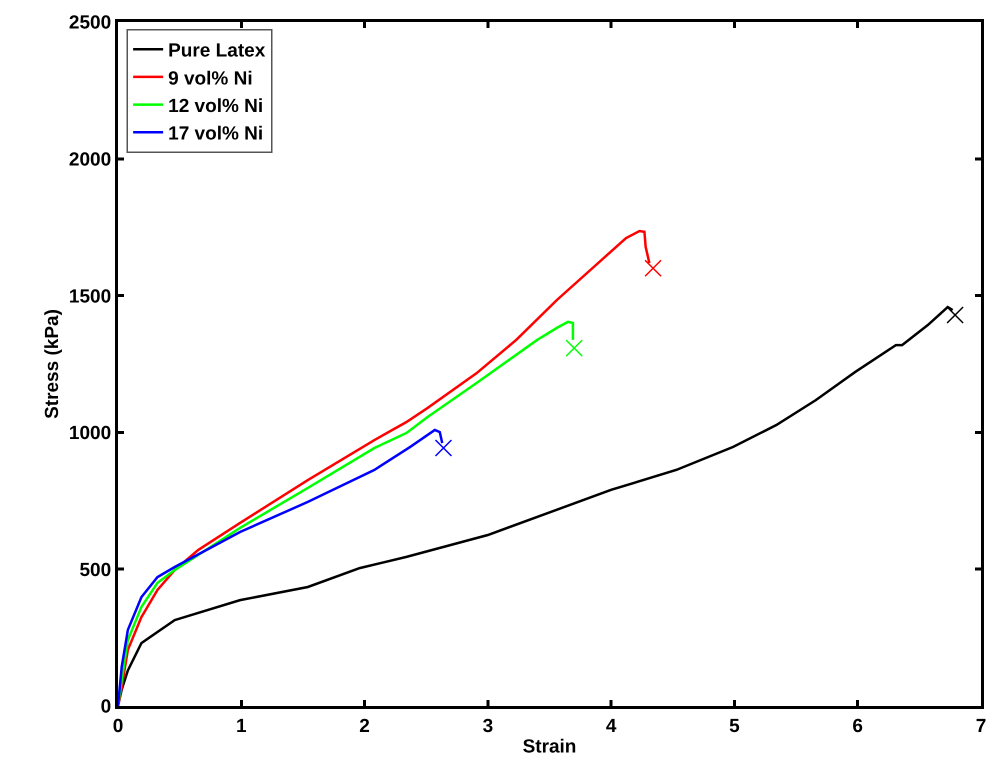 The width and height of the screenshot is (992, 776). I want to click on x-axis-title: Strain, so click(549, 747).